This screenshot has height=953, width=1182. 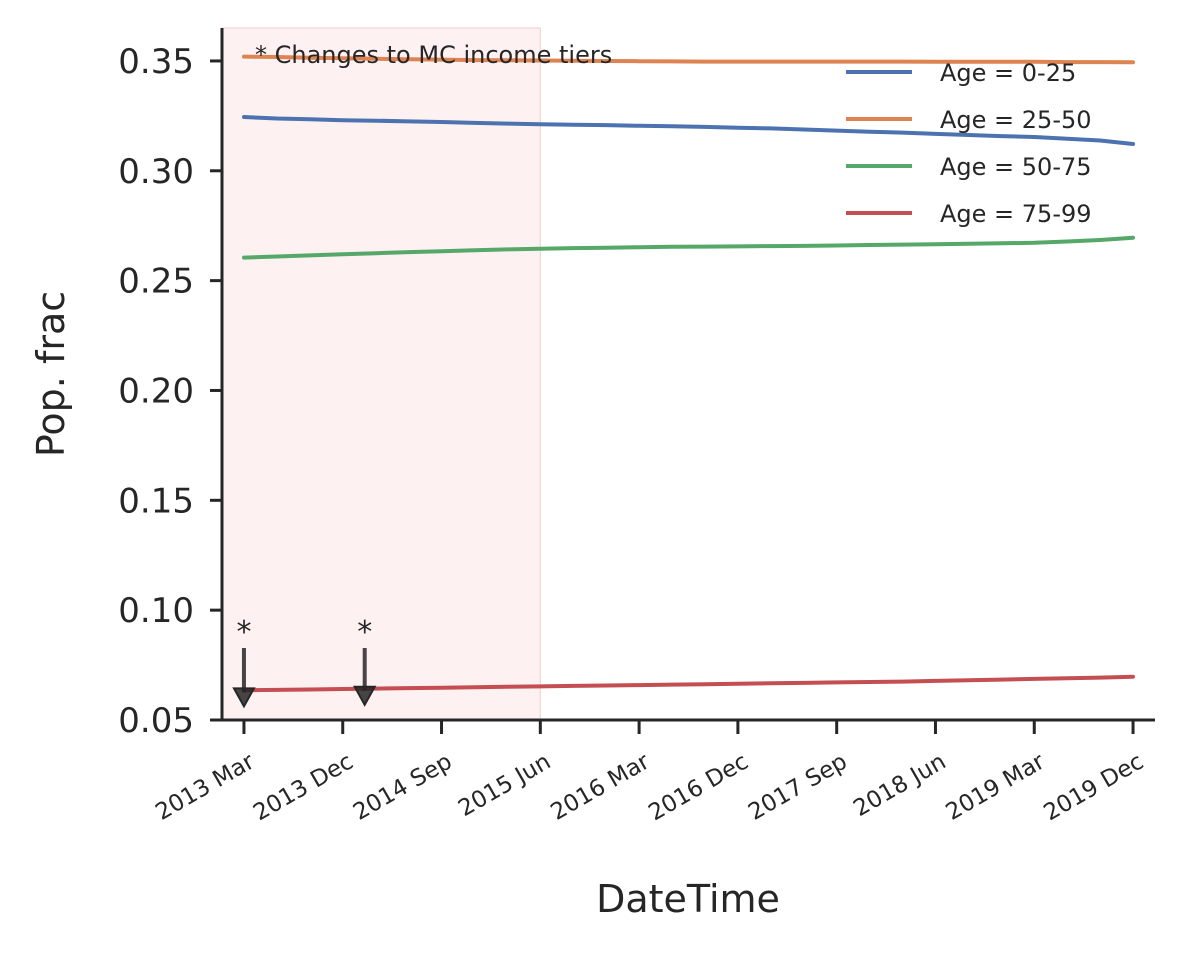 I want to click on annotation-arrows: * *, so click(x=304, y=662).